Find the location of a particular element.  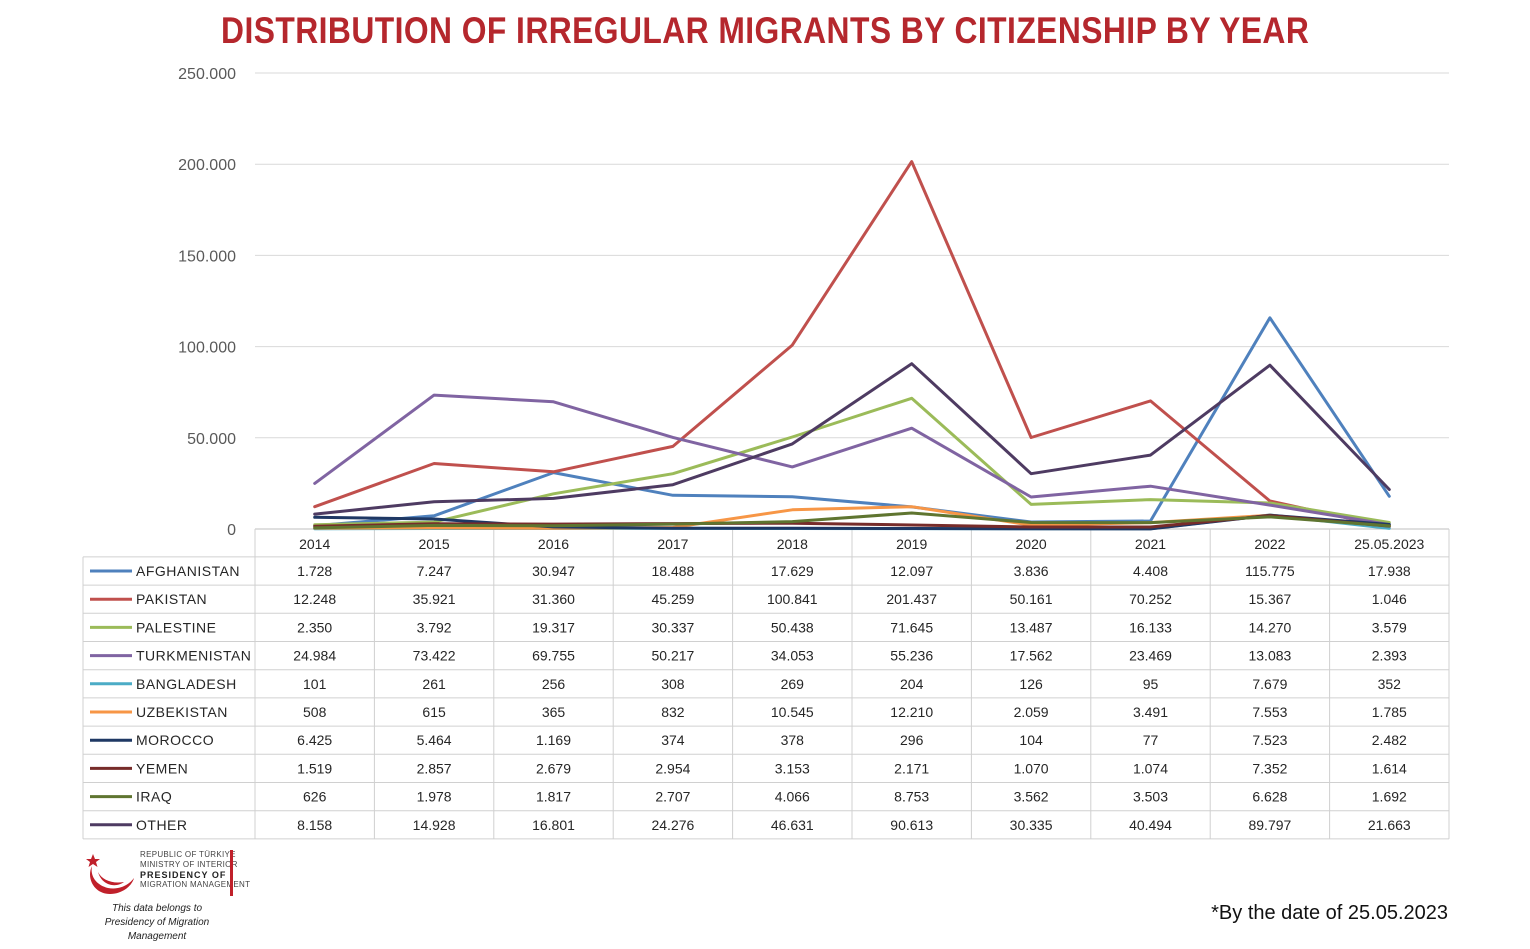

data-label: 70.252 is located at coordinates (1150, 599).